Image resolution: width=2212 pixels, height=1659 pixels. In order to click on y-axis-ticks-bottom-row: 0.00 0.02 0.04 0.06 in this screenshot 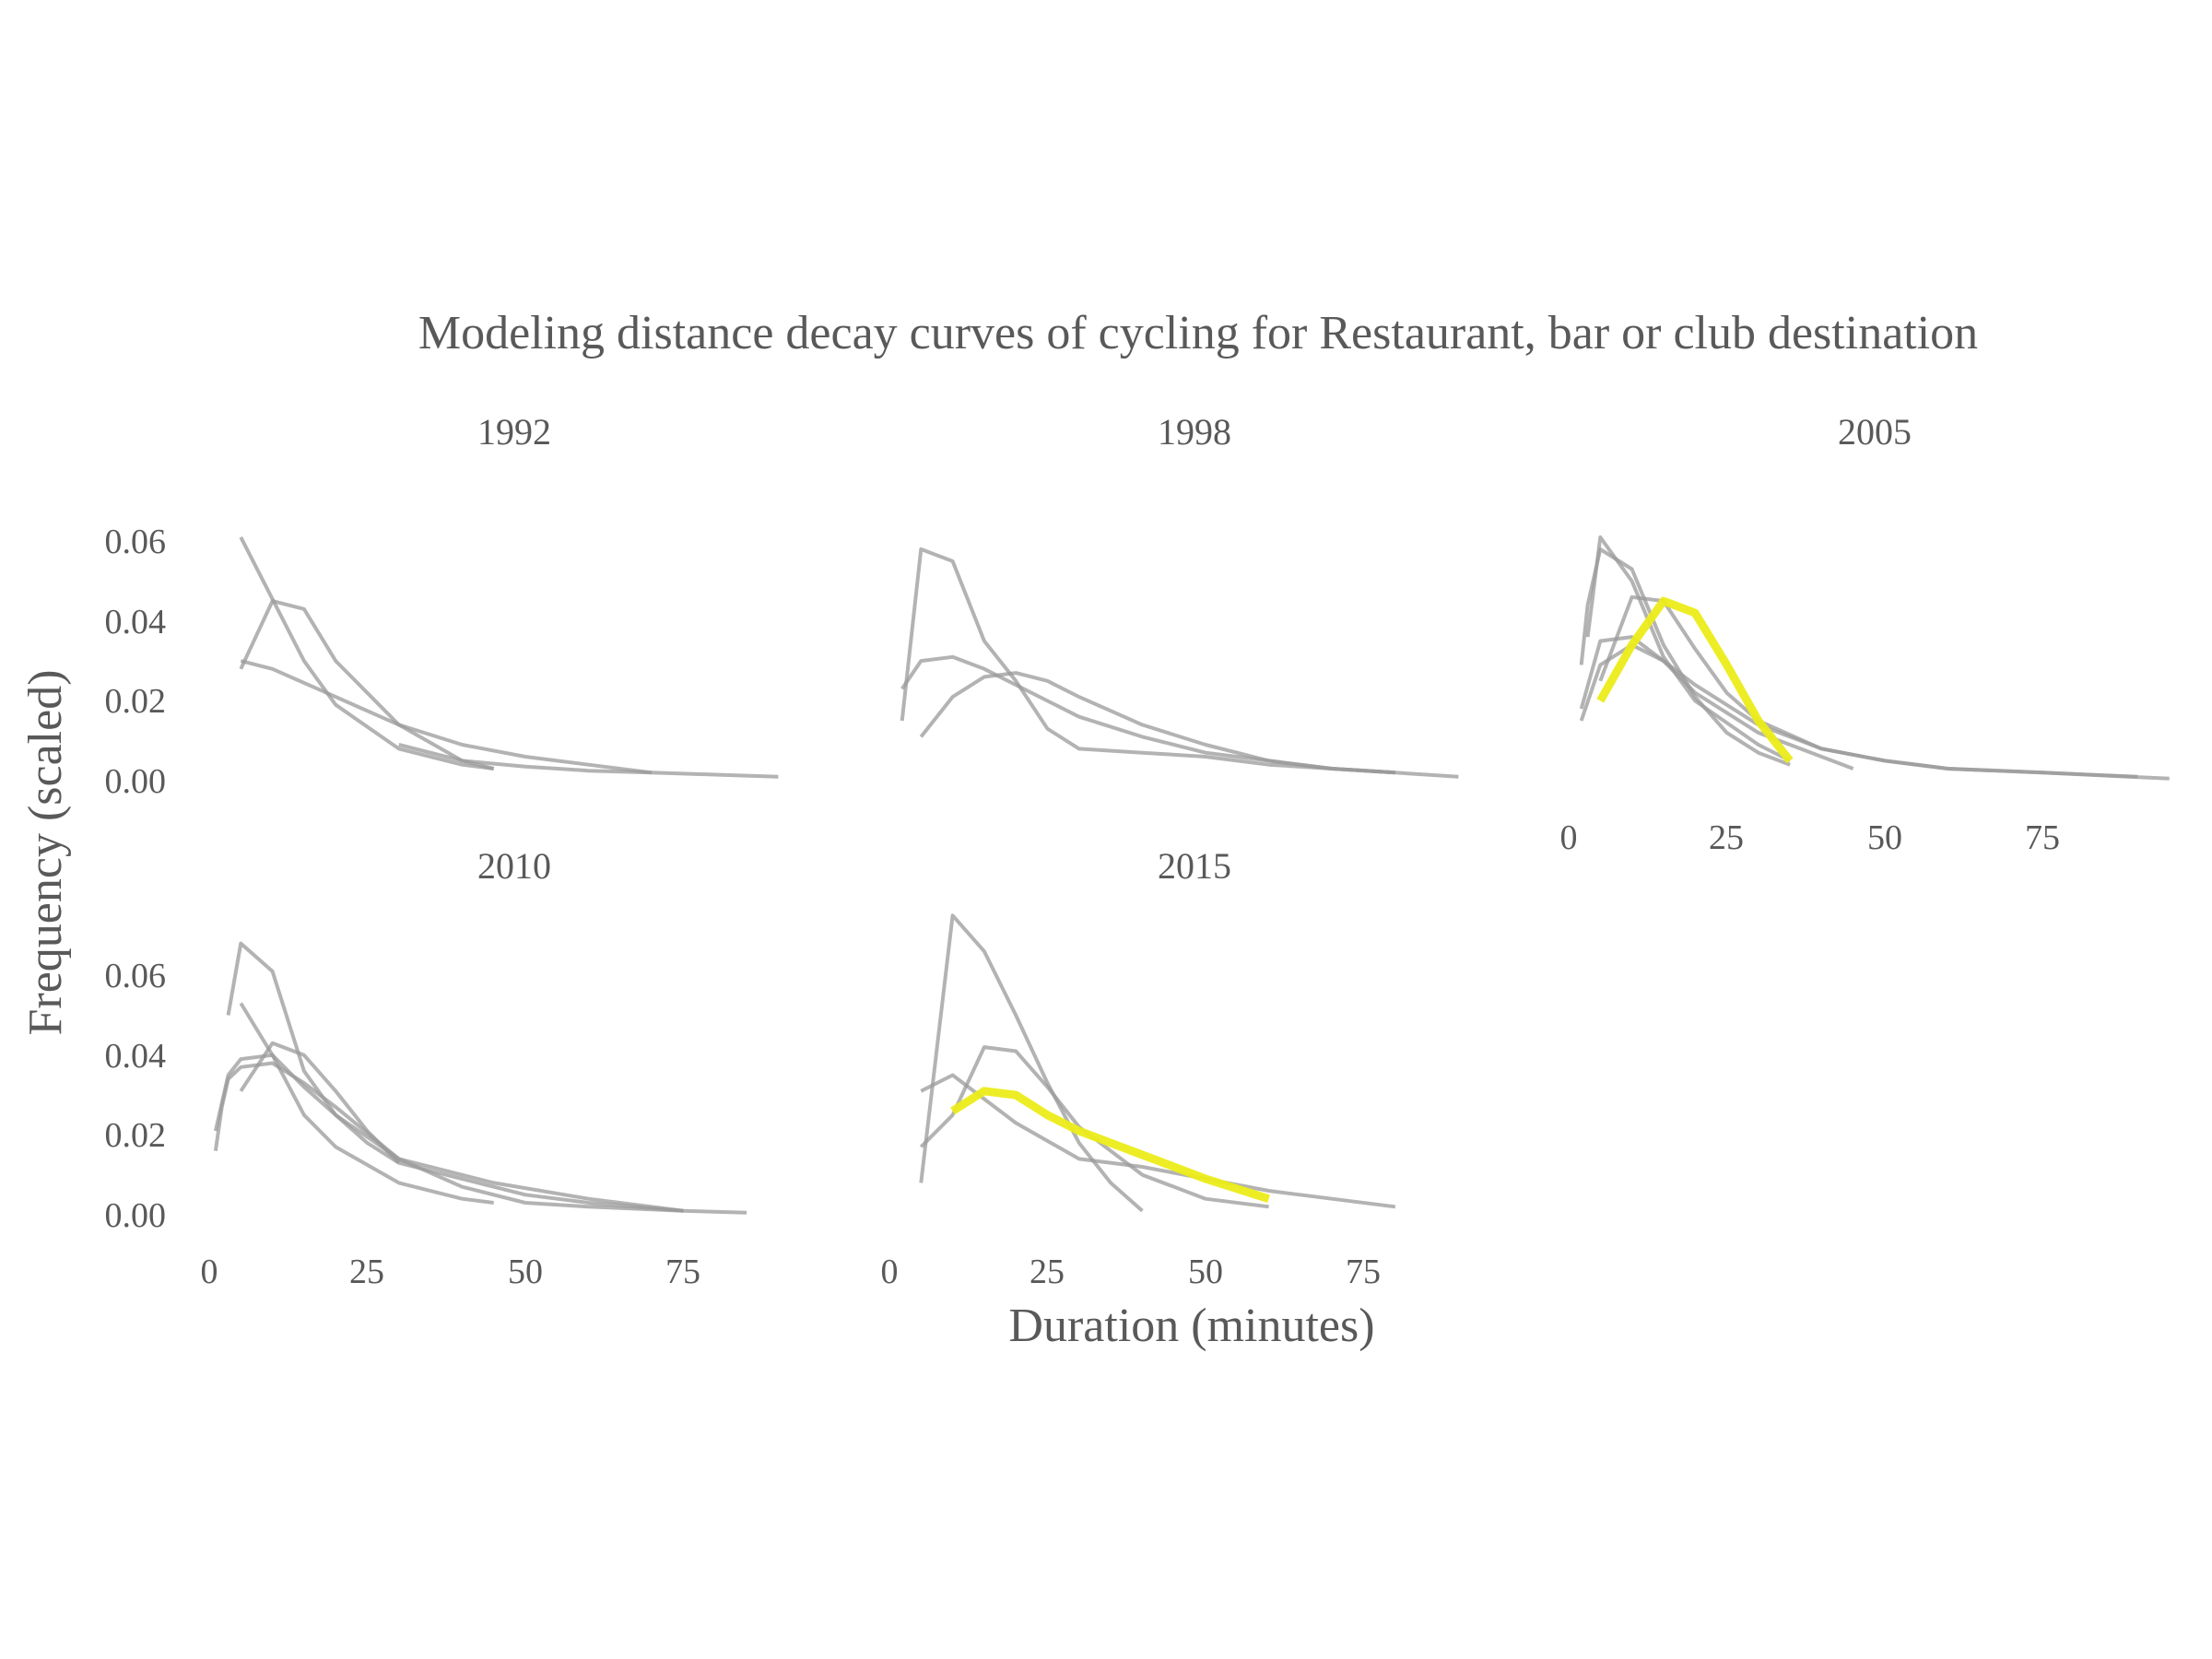, I will do `click(136, 1096)`.